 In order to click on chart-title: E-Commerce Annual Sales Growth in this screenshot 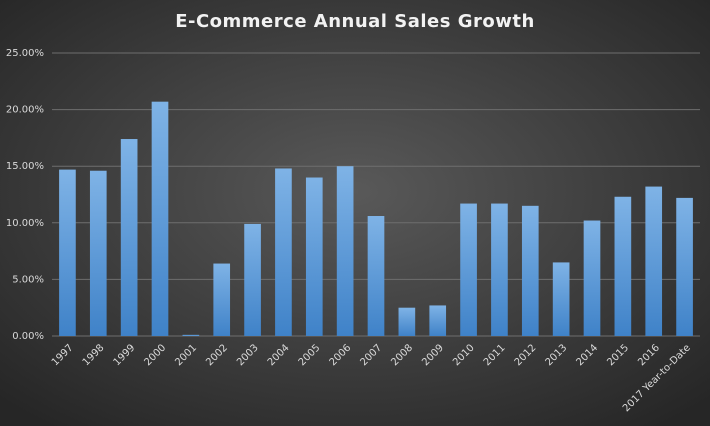, I will do `click(355, 21)`.